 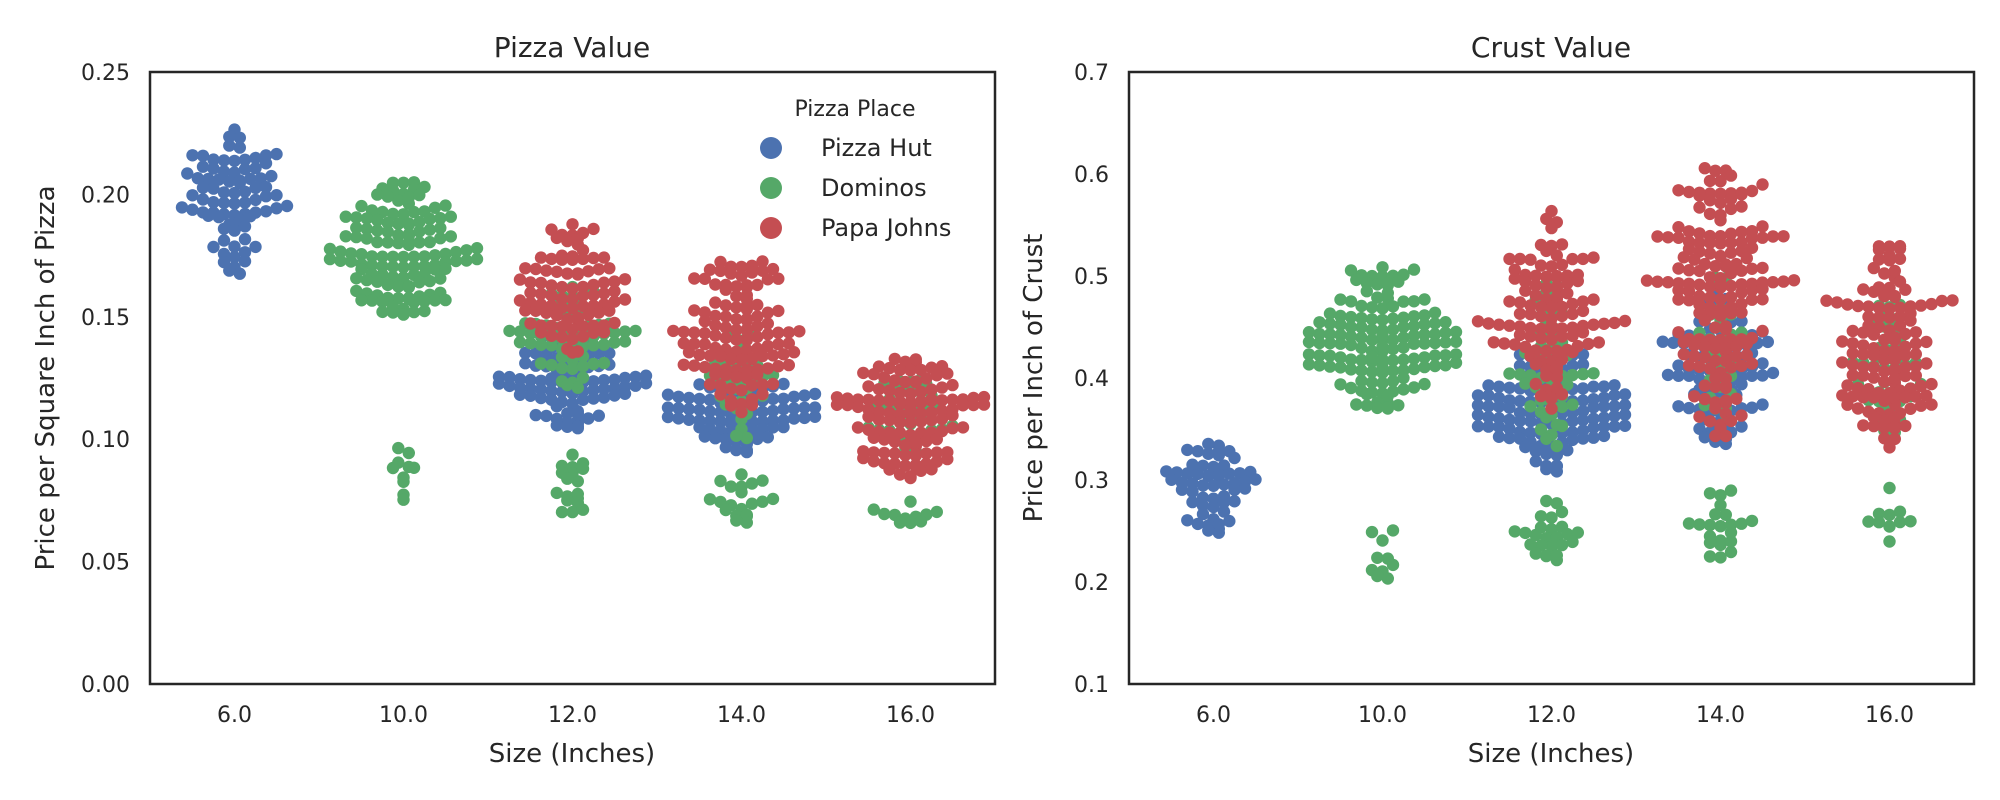 What do you see at coordinates (572, 47) in the screenshot?
I see `pizza-value-title: Pizza Value` at bounding box center [572, 47].